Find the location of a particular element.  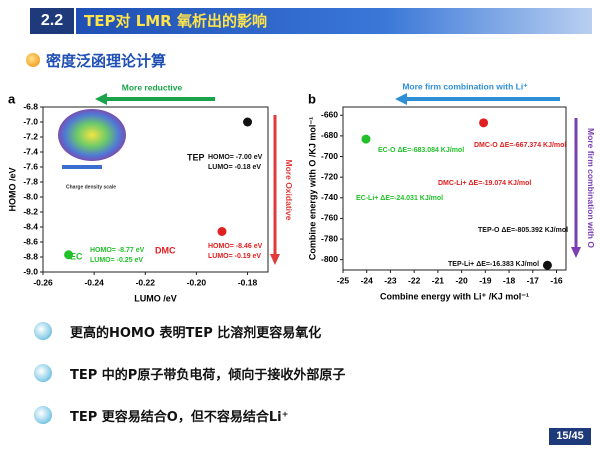

y-tick-label: -7.4 is located at coordinates (30, 151).